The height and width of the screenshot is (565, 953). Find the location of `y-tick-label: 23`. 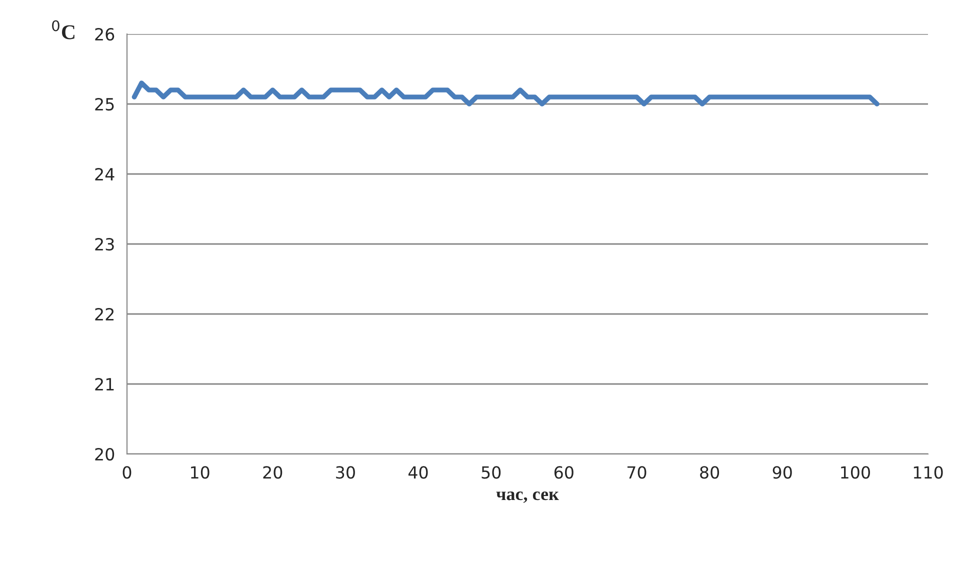

y-tick-label: 23 is located at coordinates (104, 244).